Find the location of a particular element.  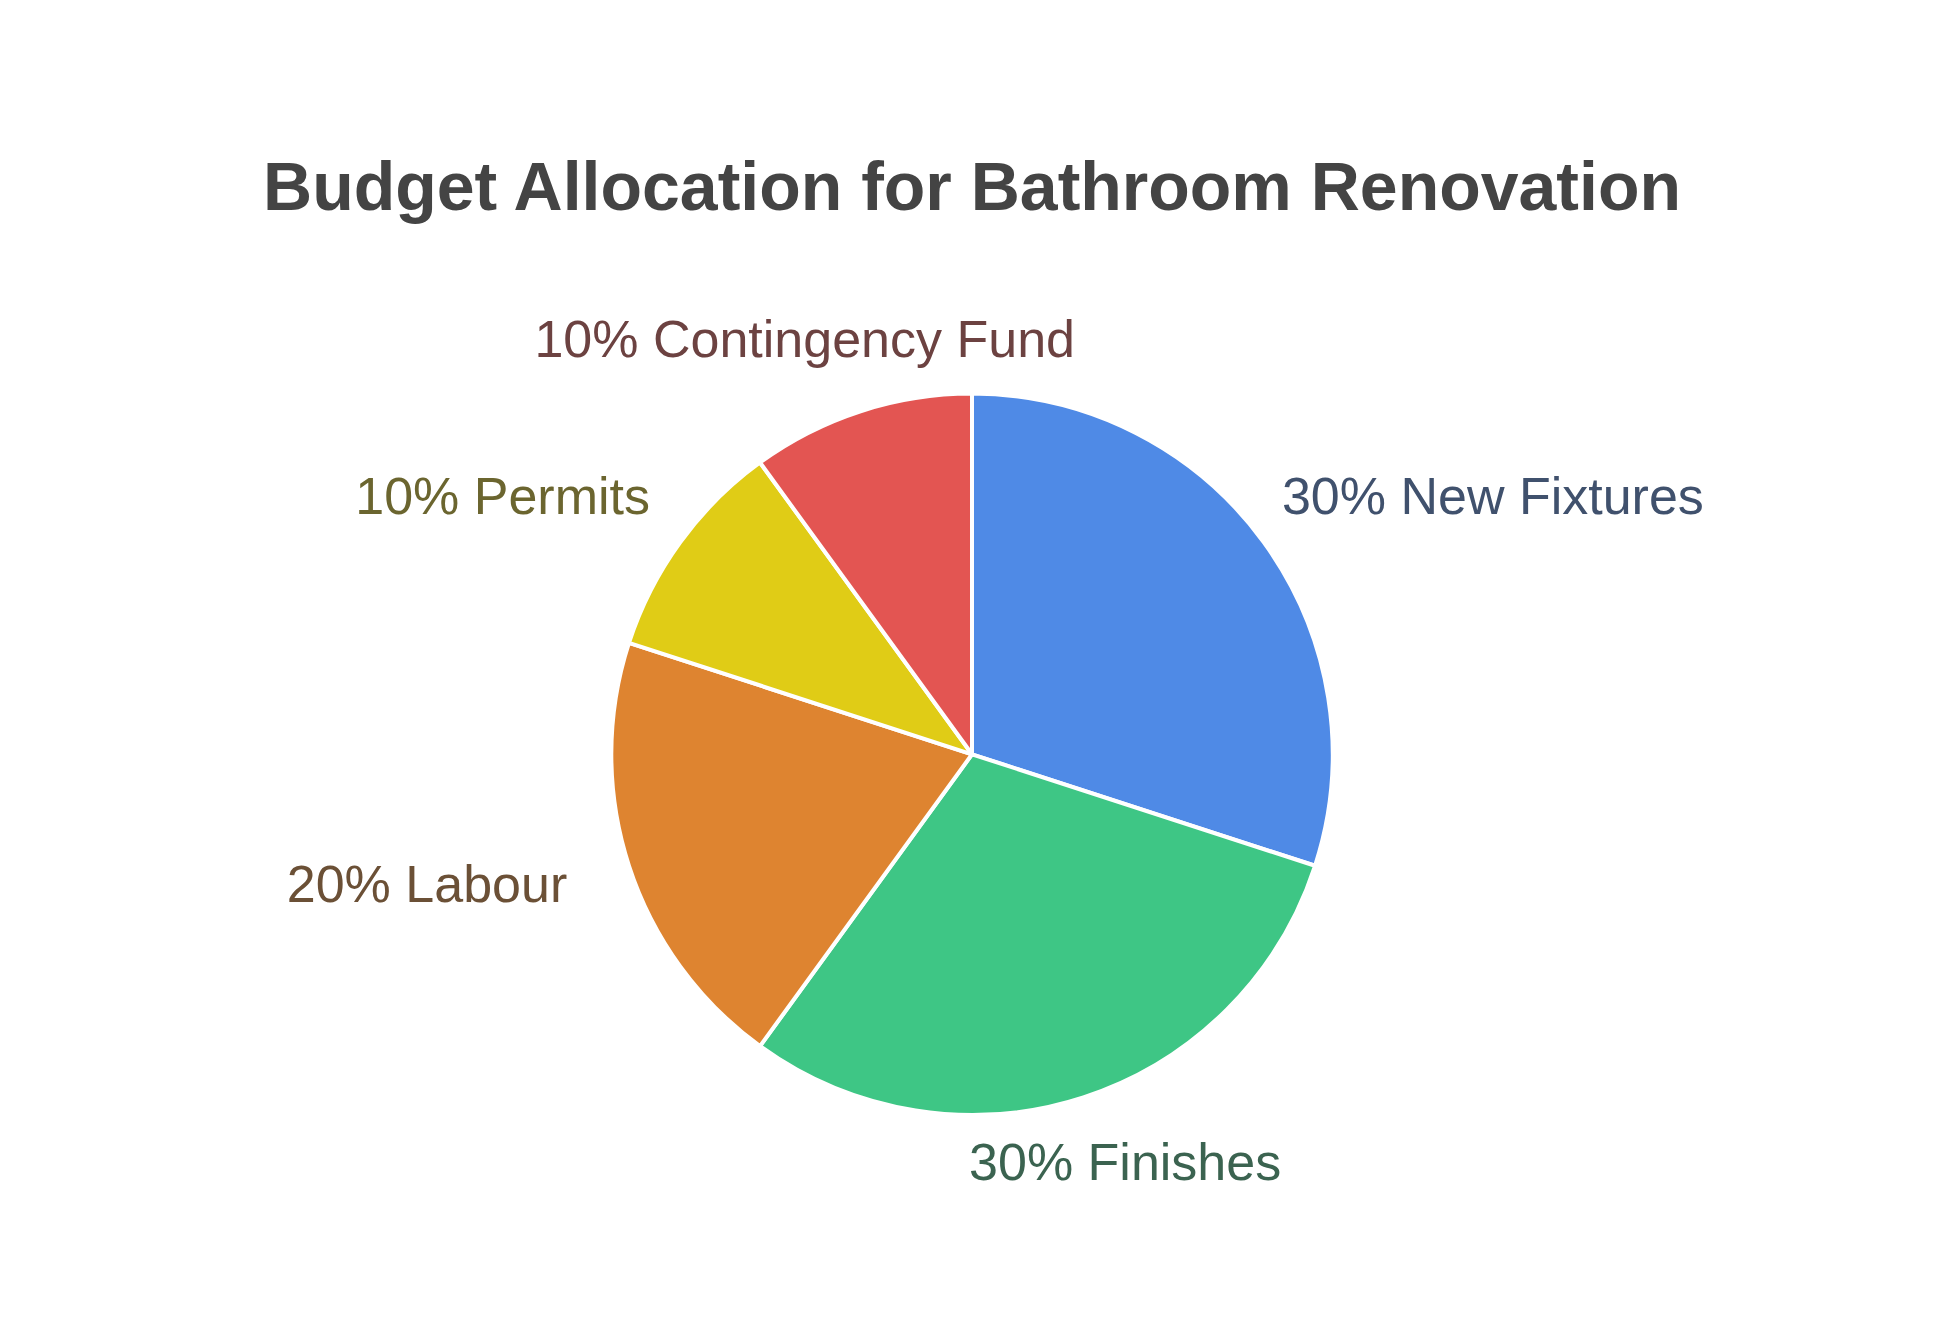

slice-label: 10% Permits is located at coordinates (502, 496).